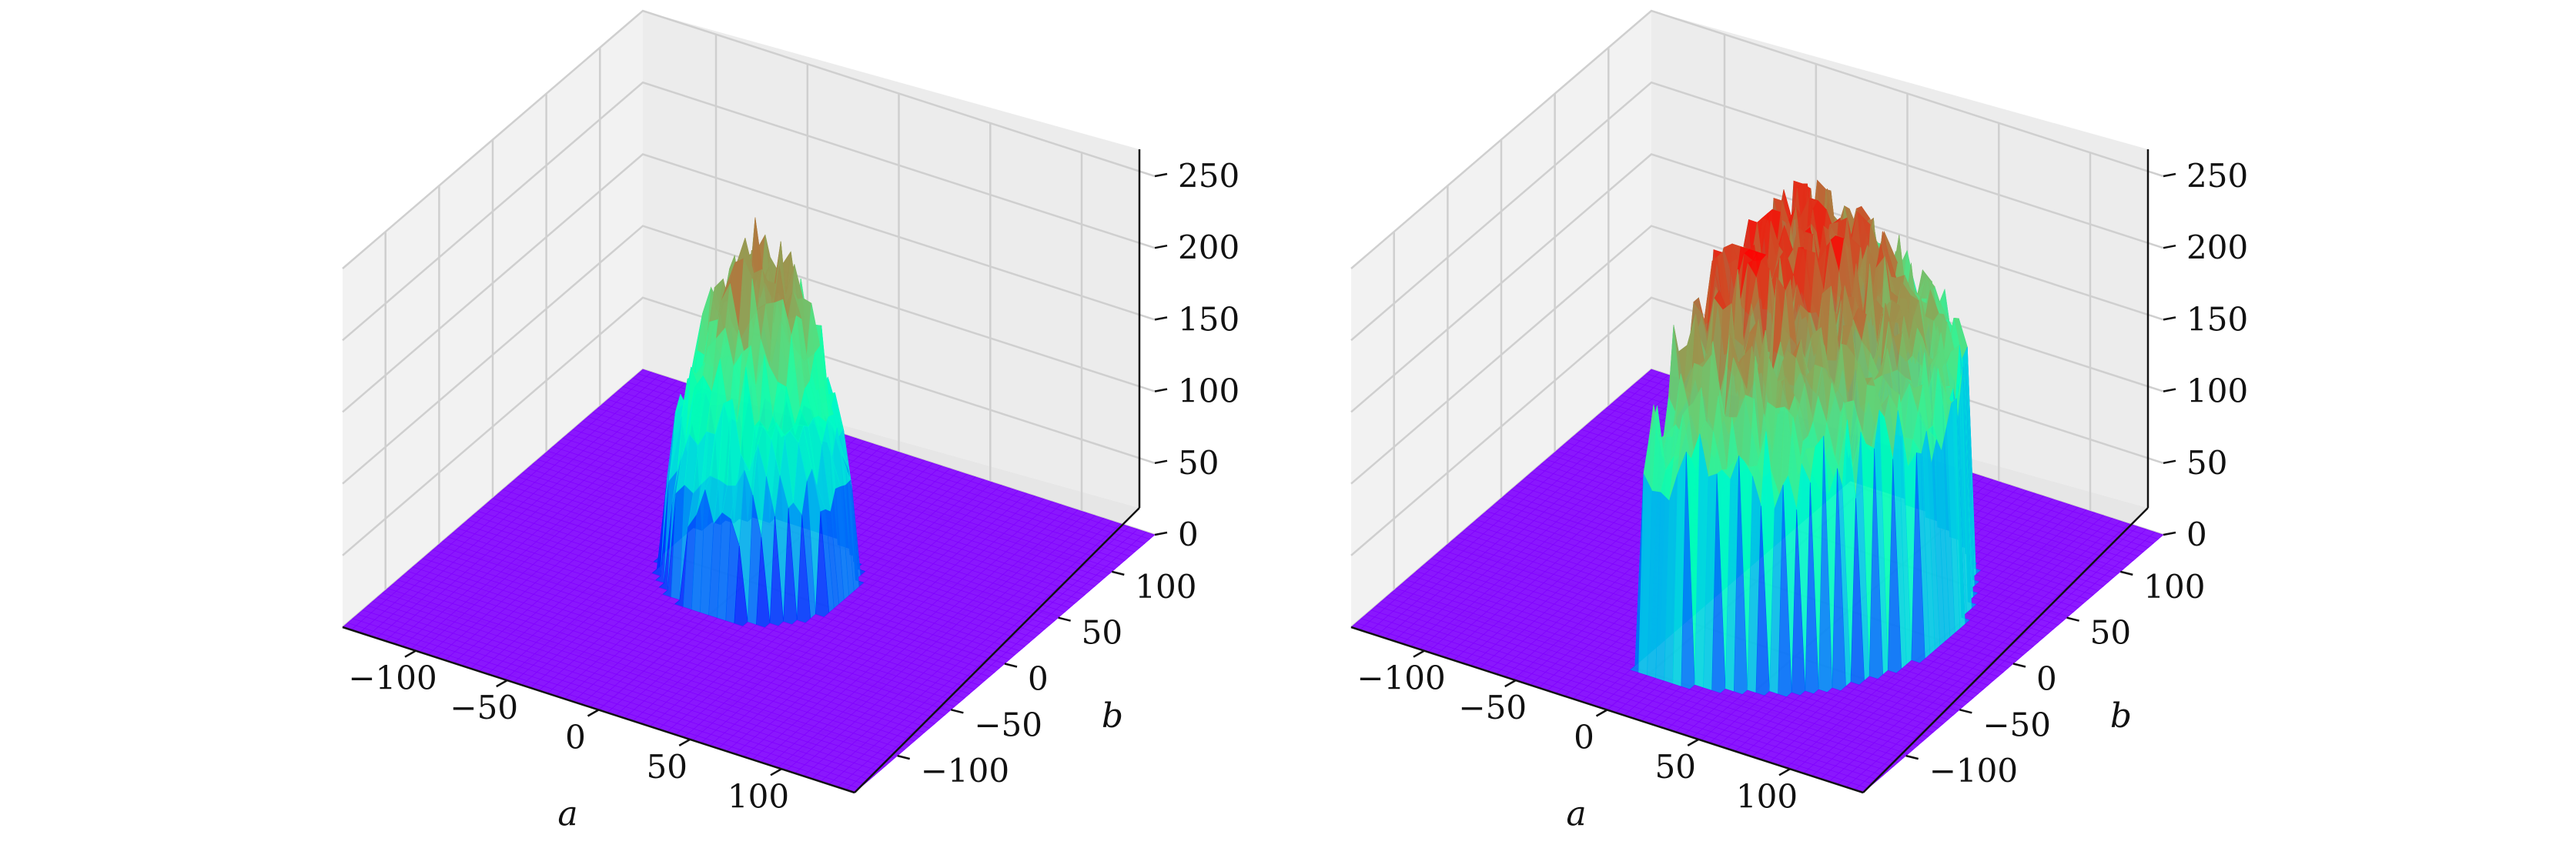 The image size is (2576, 848). What do you see at coordinates (965, 771) in the screenshot?
I see `b-tick-label: −100` at bounding box center [965, 771].